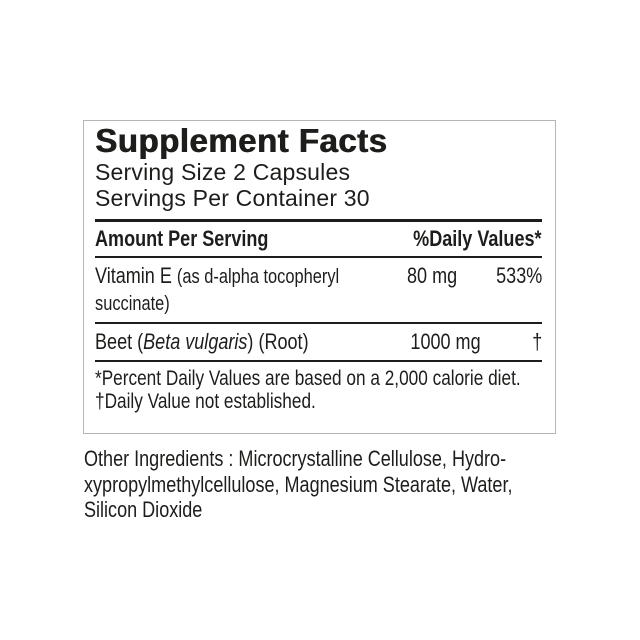  What do you see at coordinates (278, 341) in the screenshot?
I see `ingredient-name-suffix: ) (Root)` at bounding box center [278, 341].